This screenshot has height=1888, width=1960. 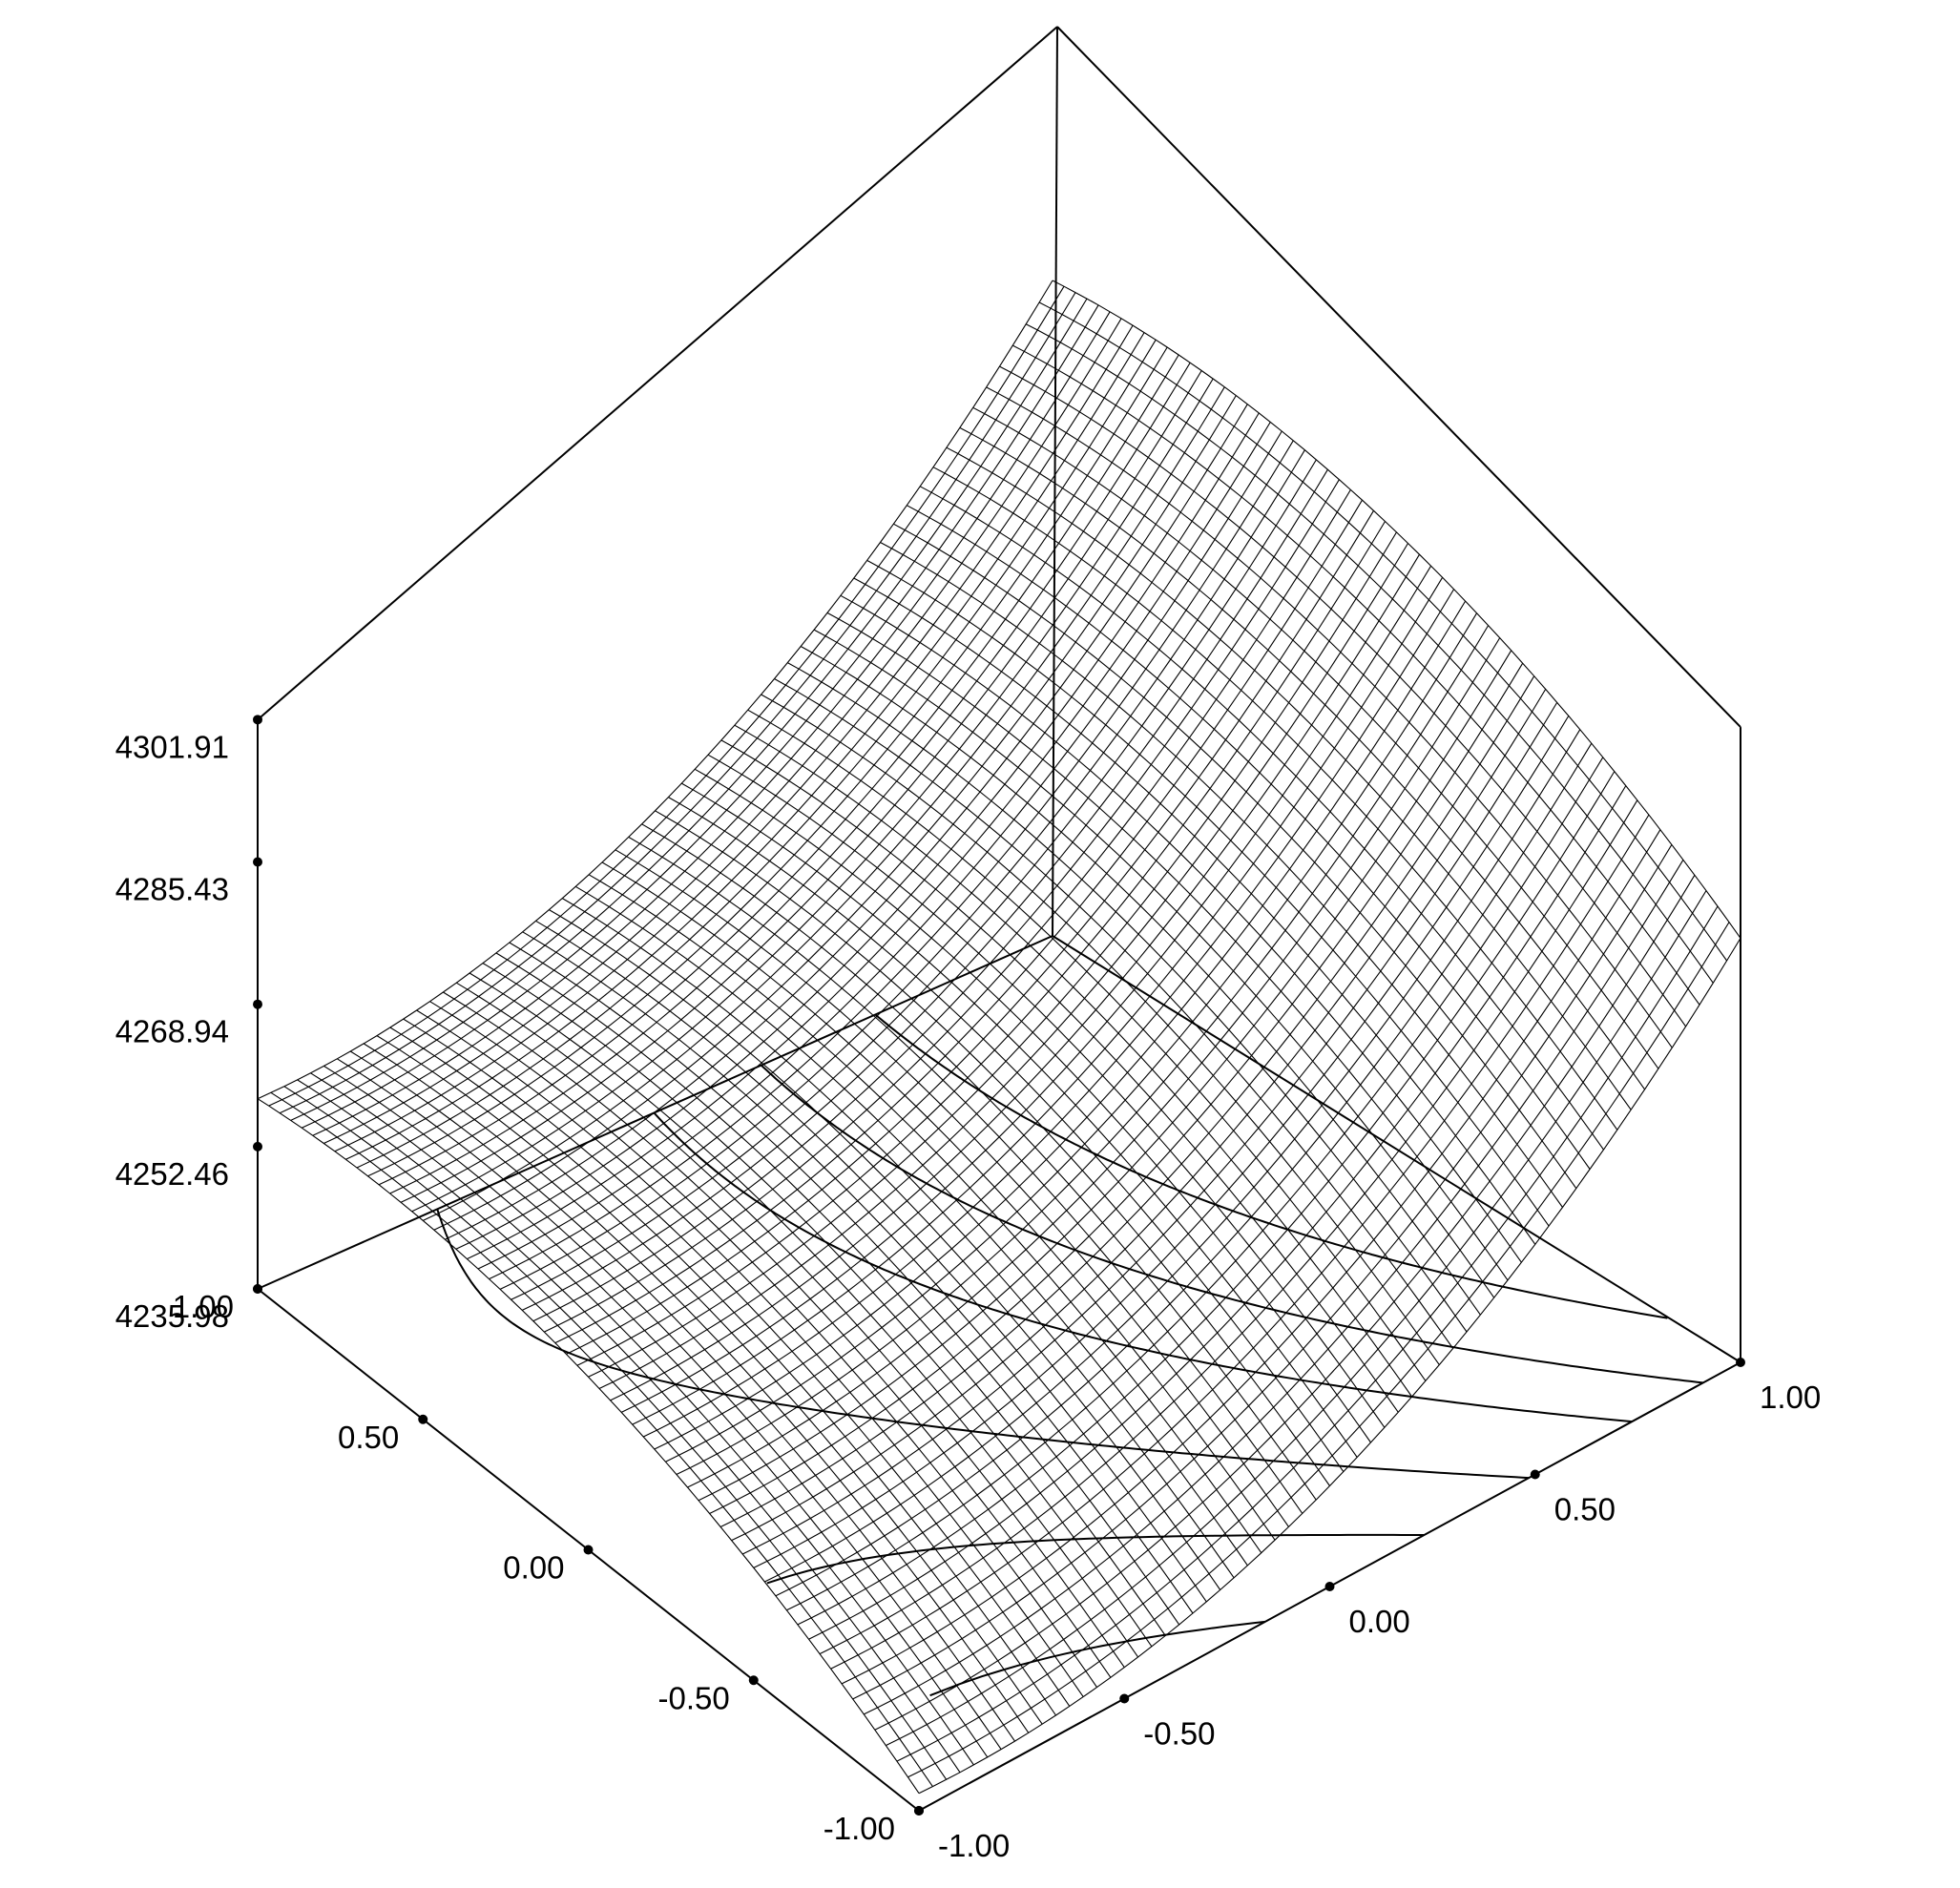 I want to click on y-tick-label-4: 1.00, so click(x=203, y=1306).